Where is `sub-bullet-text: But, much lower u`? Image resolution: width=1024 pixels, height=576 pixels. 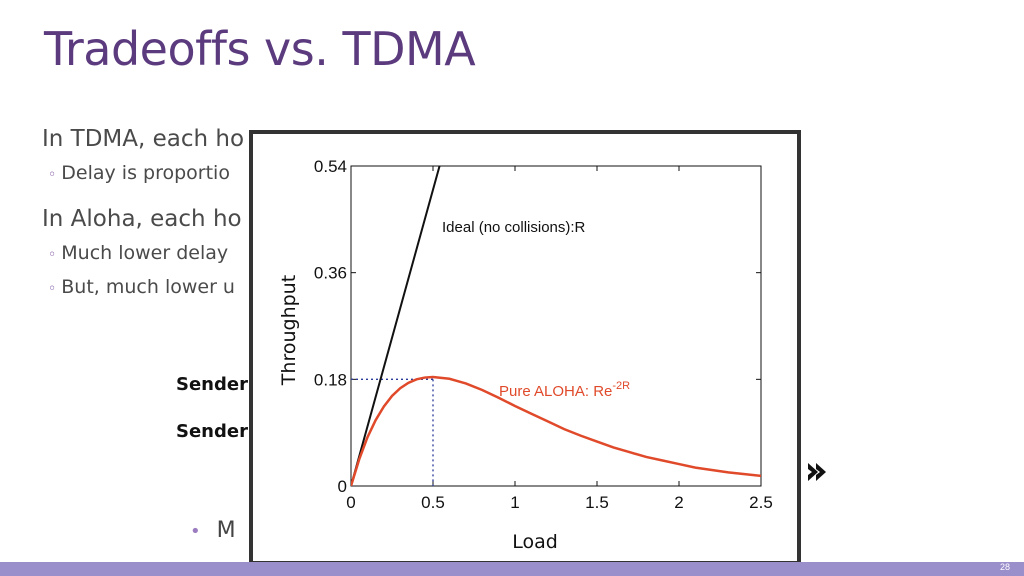
sub-bullet-text: But, much lower u is located at coordinates (148, 287).